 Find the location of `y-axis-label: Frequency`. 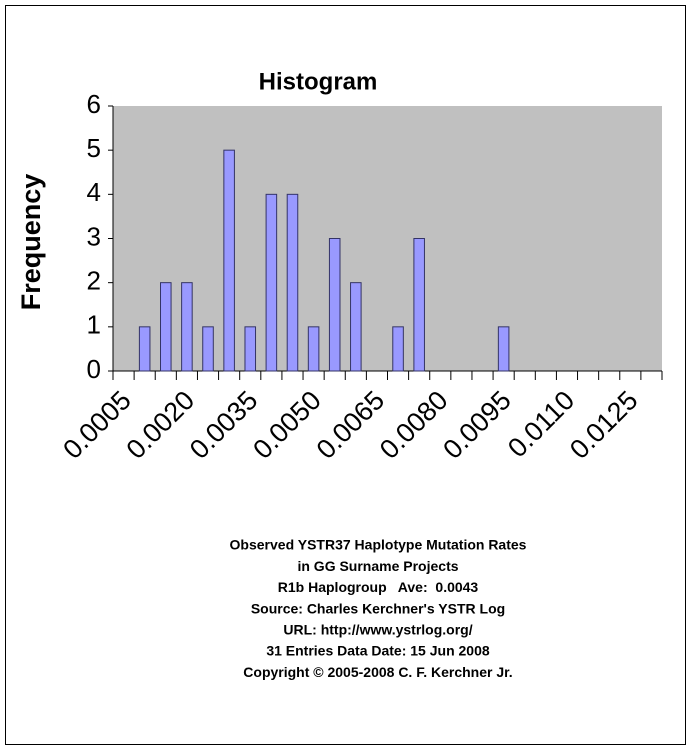

y-axis-label: Frequency is located at coordinates (31, 242).